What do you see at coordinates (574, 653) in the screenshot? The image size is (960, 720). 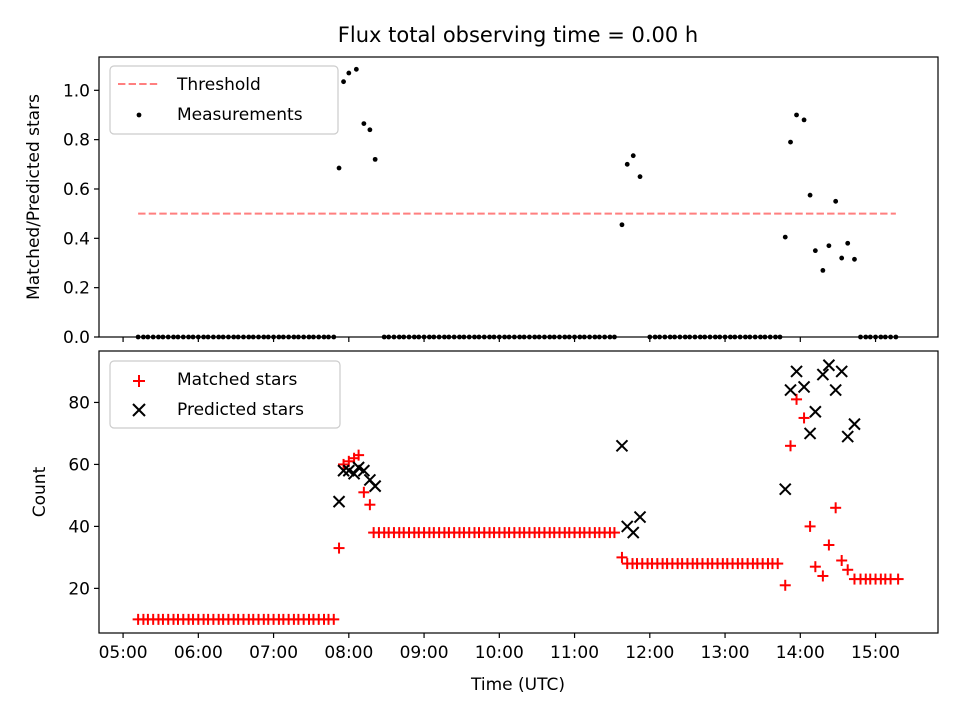 I see `x-tick-label: 11:00` at bounding box center [574, 653].